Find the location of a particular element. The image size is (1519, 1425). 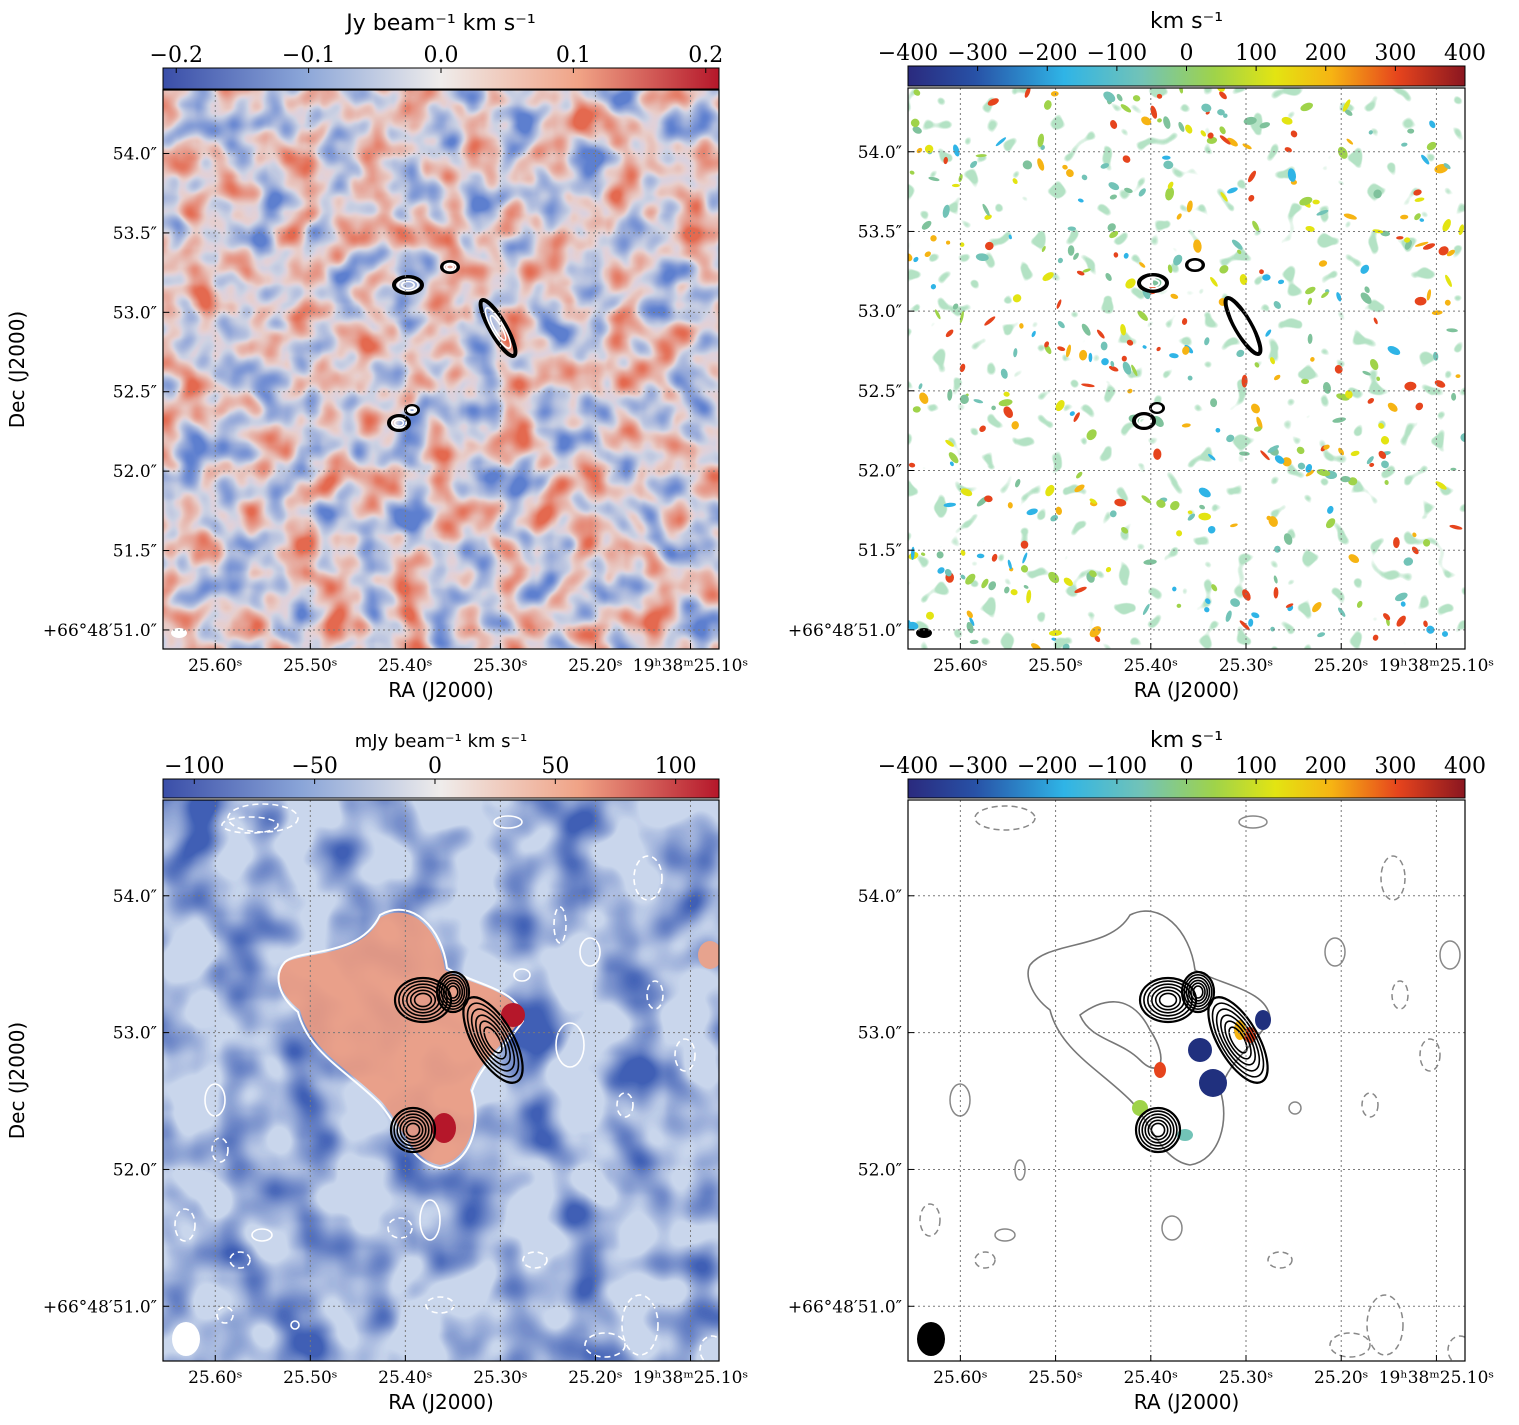

positive-contour is located at coordinates (262, 1235).